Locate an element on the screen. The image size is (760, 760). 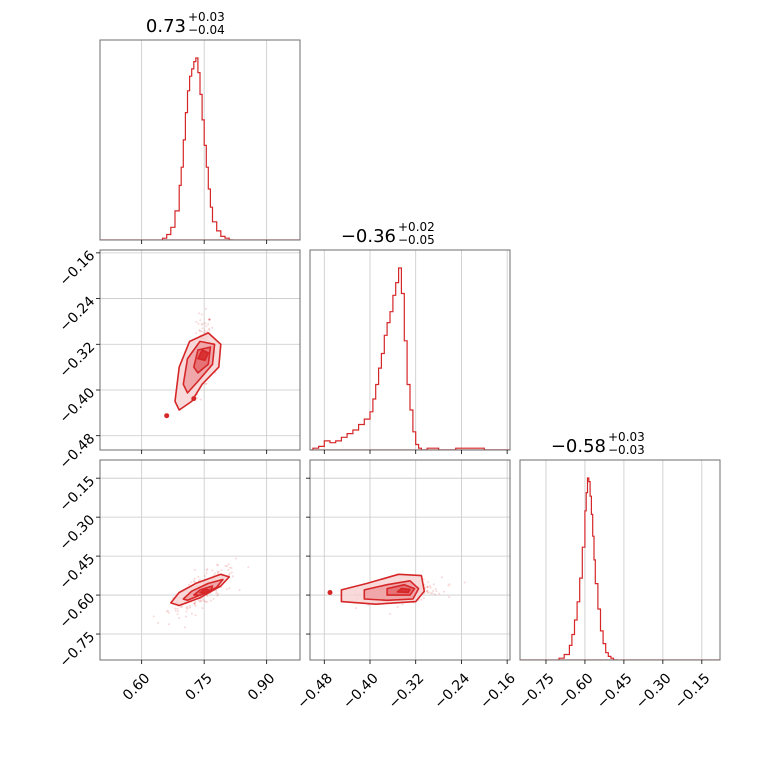
x-tick-label: 0.75 is located at coordinates (199, 686).